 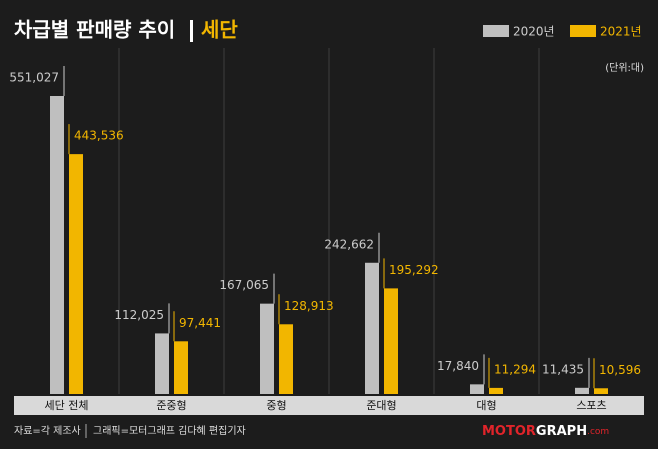 I want to click on value-label: 195,292, so click(x=414, y=270).